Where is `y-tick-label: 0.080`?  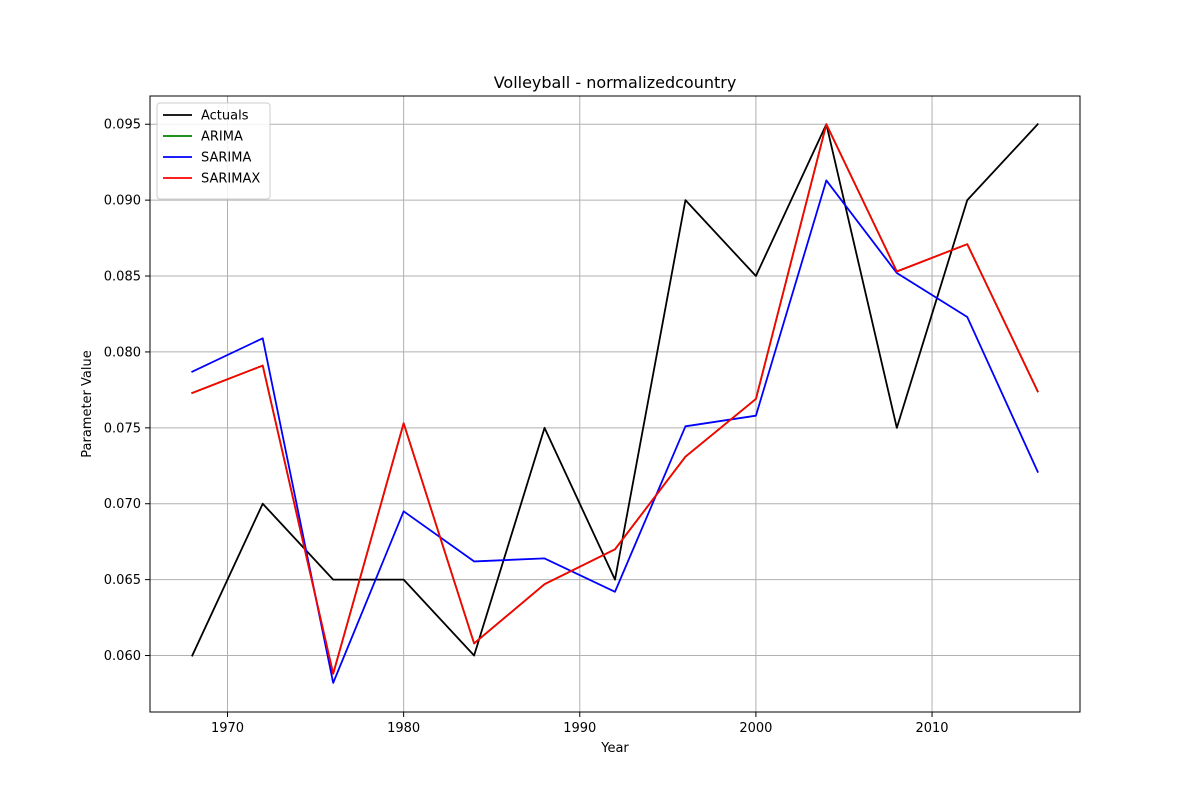
y-tick-label: 0.080 is located at coordinates (122, 352).